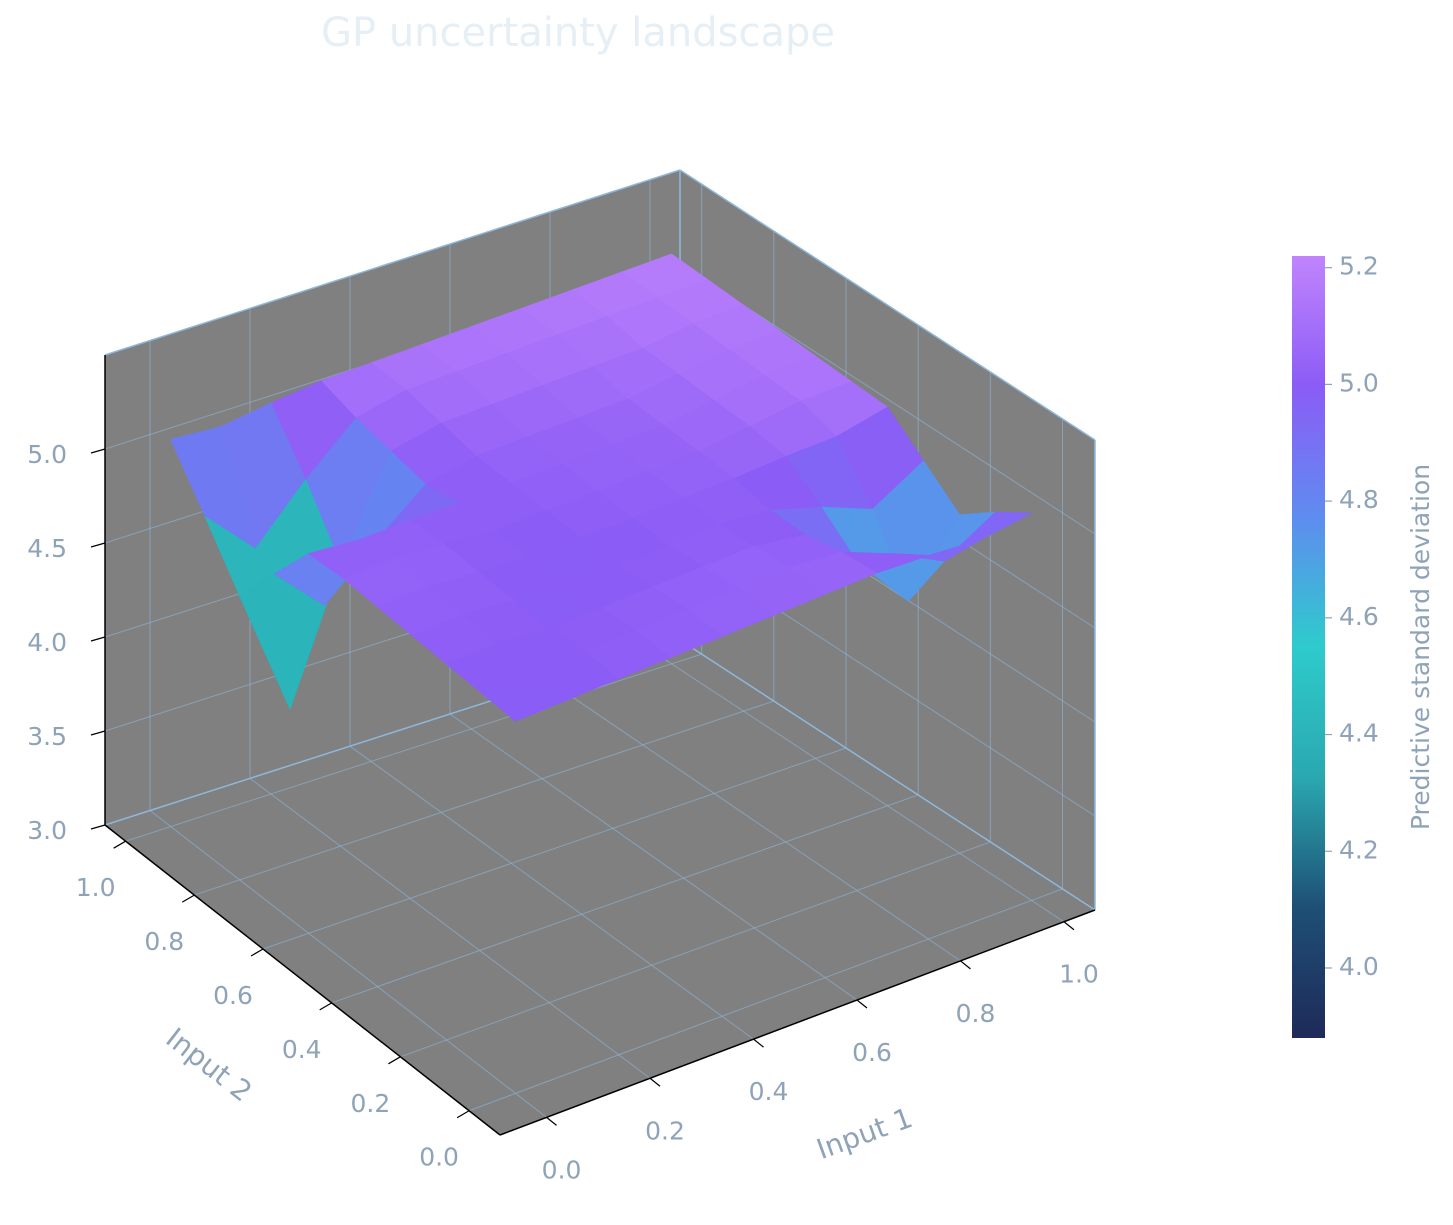 Image resolution: width=1453 pixels, height=1225 pixels. I want to click on x-tick-label: 0.2, so click(665, 1130).